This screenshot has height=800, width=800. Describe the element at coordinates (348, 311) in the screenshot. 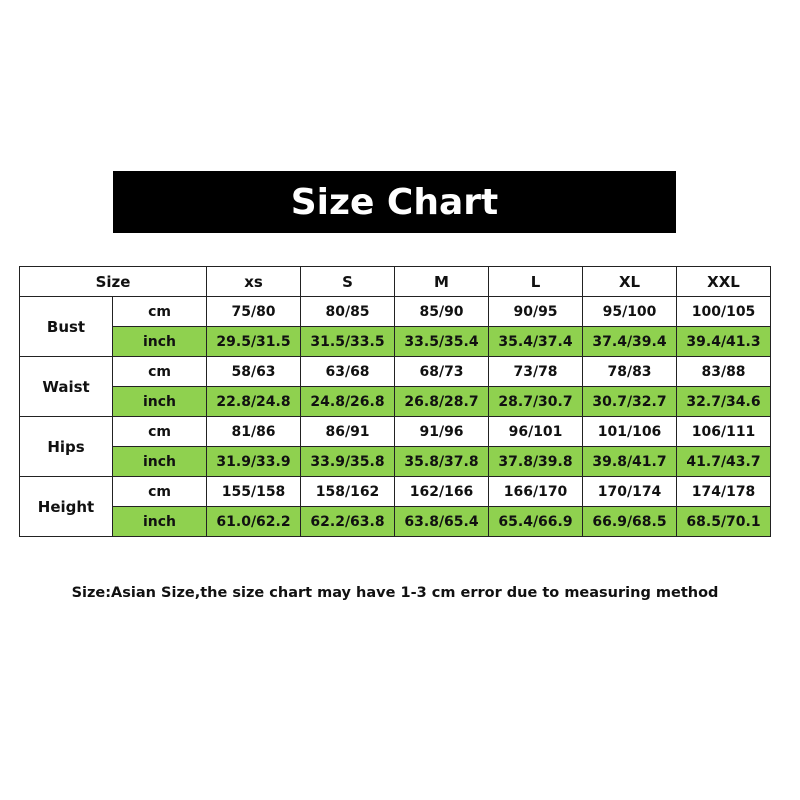

I see `value-cell: 80/85` at that location.